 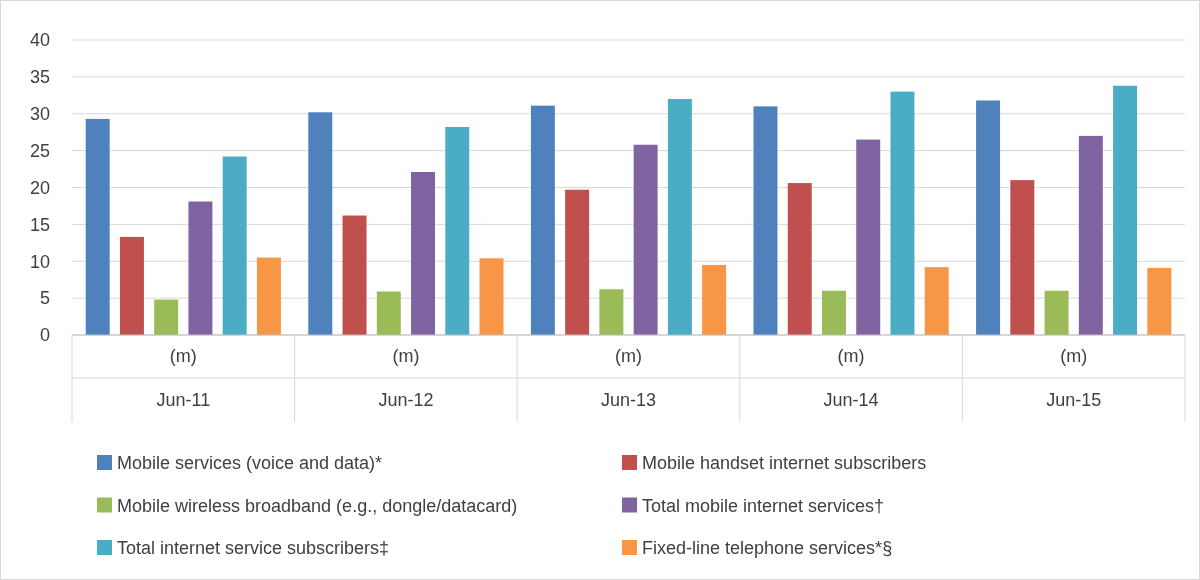 What do you see at coordinates (1074, 378) in the screenshot?
I see `category-label: (m) Jun-15` at bounding box center [1074, 378].